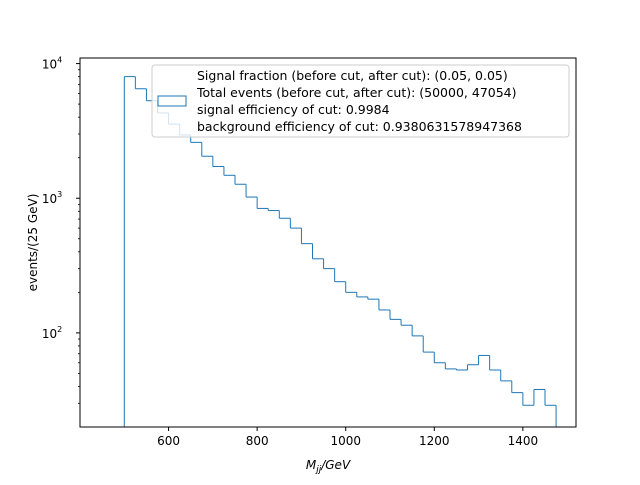  Describe the element at coordinates (293, 109) in the screenshot. I see `legend-entry: signal efficiency of cut: 0.9984` at that location.